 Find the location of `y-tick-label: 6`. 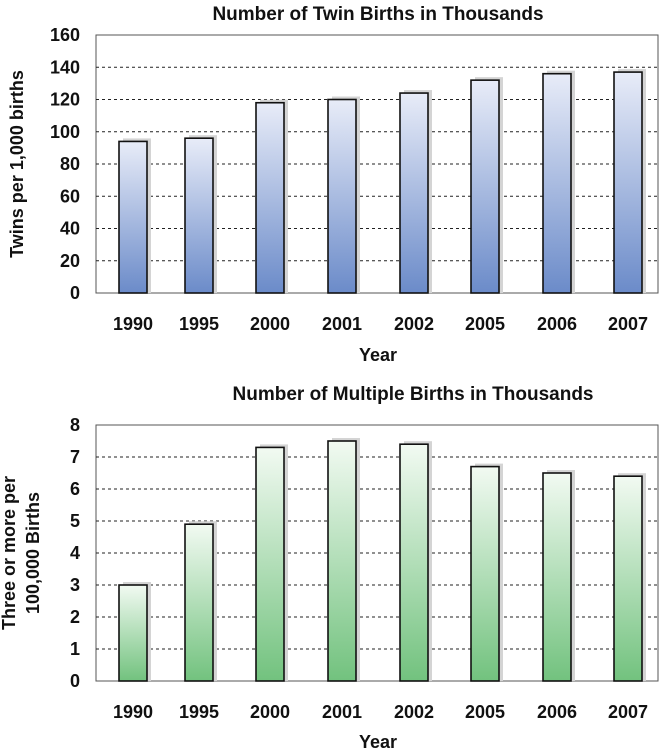

y-tick-label: 6 is located at coordinates (75, 489).